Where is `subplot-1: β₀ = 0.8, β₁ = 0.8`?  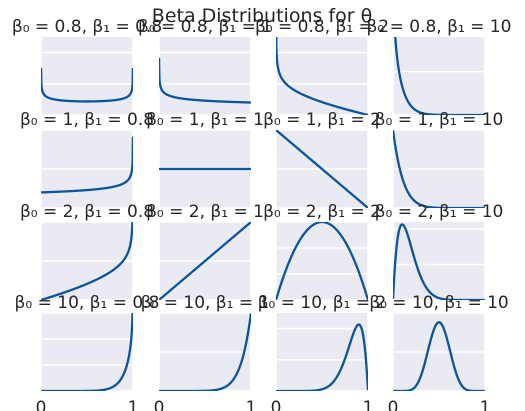
subplot-1: β₀ = 0.8, β₁ = 0.8 is located at coordinates (87, 66).